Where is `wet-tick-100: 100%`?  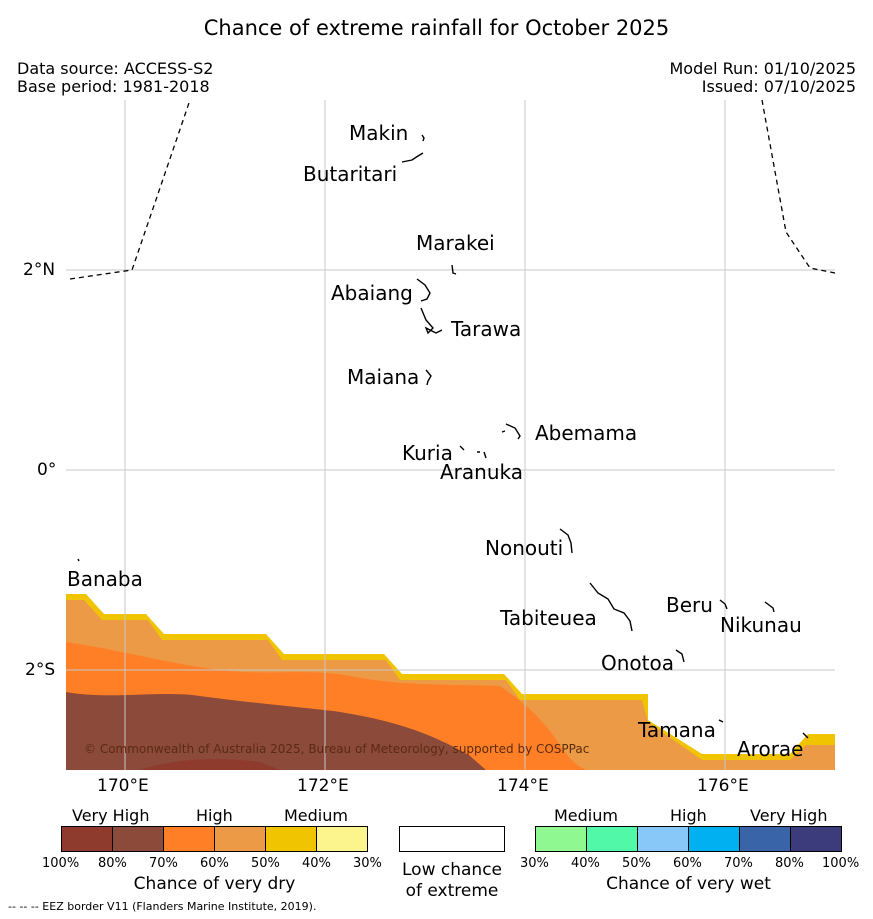
wet-tick-100: 100% is located at coordinates (841, 863).